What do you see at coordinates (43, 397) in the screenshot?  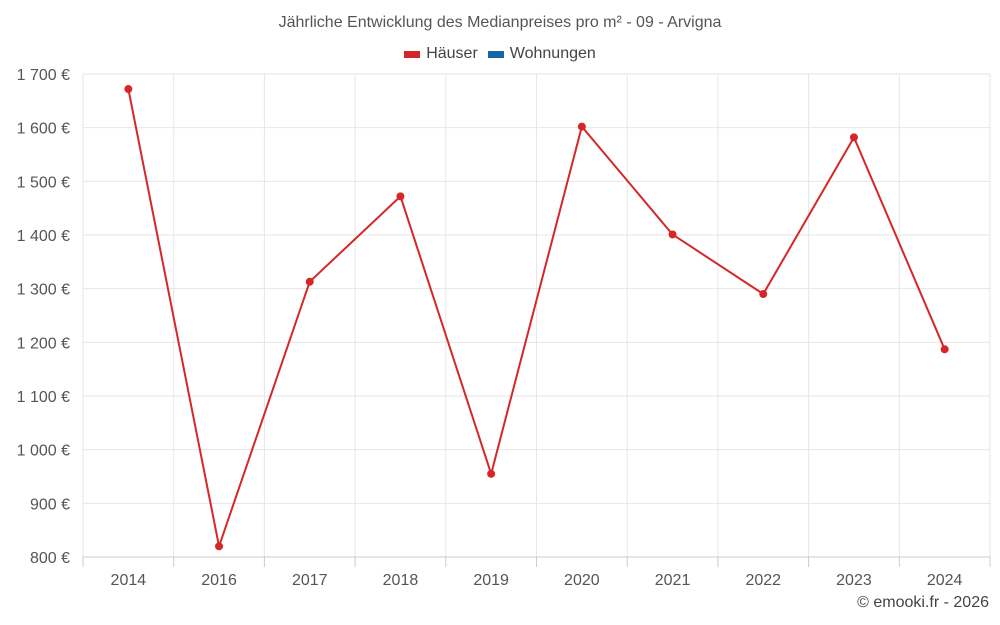 I see `y-tick-label: 1 100 €` at bounding box center [43, 397].